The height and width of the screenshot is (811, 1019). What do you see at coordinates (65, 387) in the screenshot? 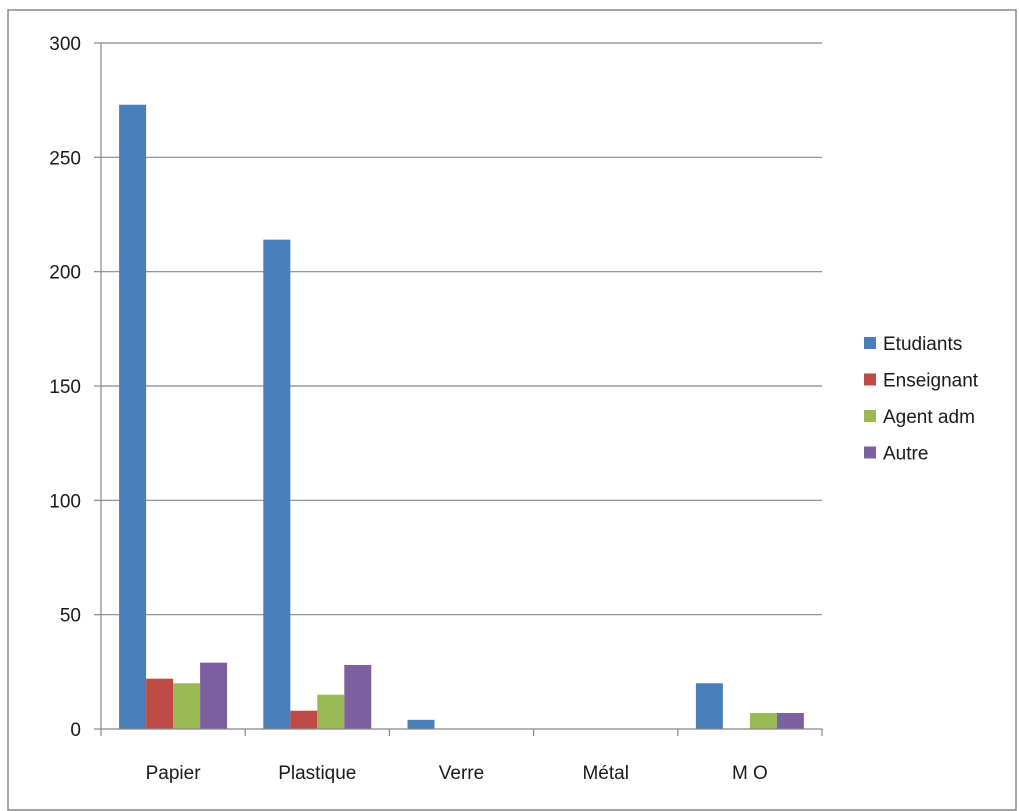
I see `y-tick-label: 150` at bounding box center [65, 387].